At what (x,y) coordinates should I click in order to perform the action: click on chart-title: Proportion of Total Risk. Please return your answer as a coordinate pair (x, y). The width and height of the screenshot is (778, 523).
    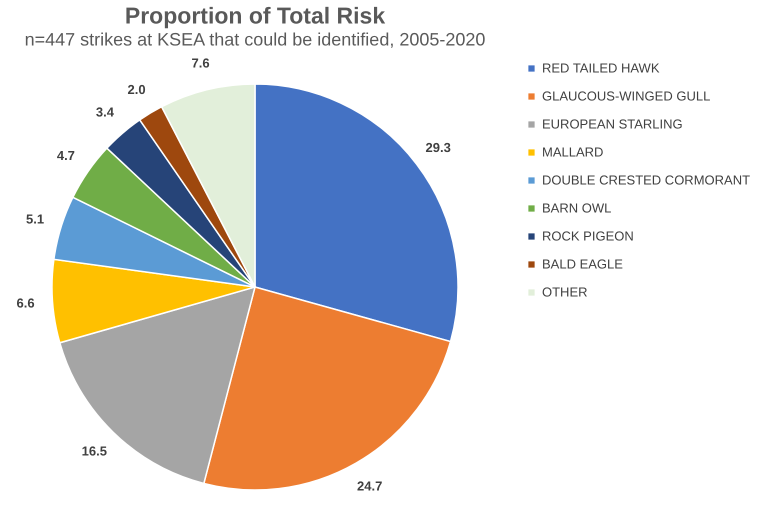
    Looking at the image, I should click on (255, 15).